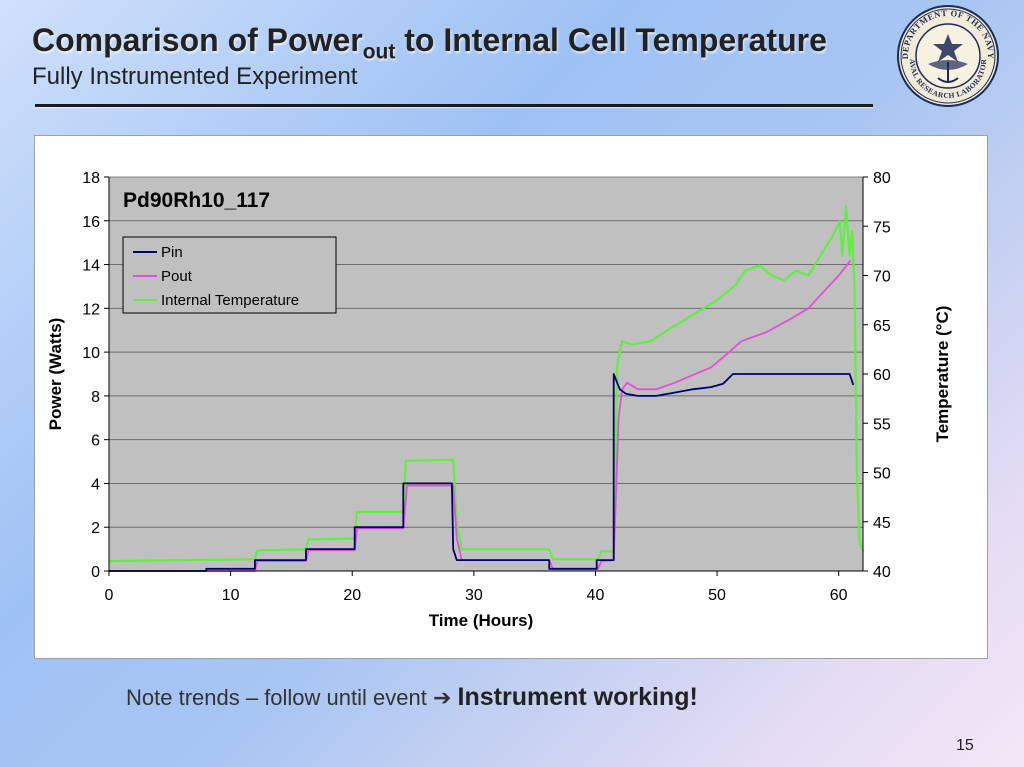  Describe the element at coordinates (882, 326) in the screenshot. I see `y2-tick-label: 65` at that location.